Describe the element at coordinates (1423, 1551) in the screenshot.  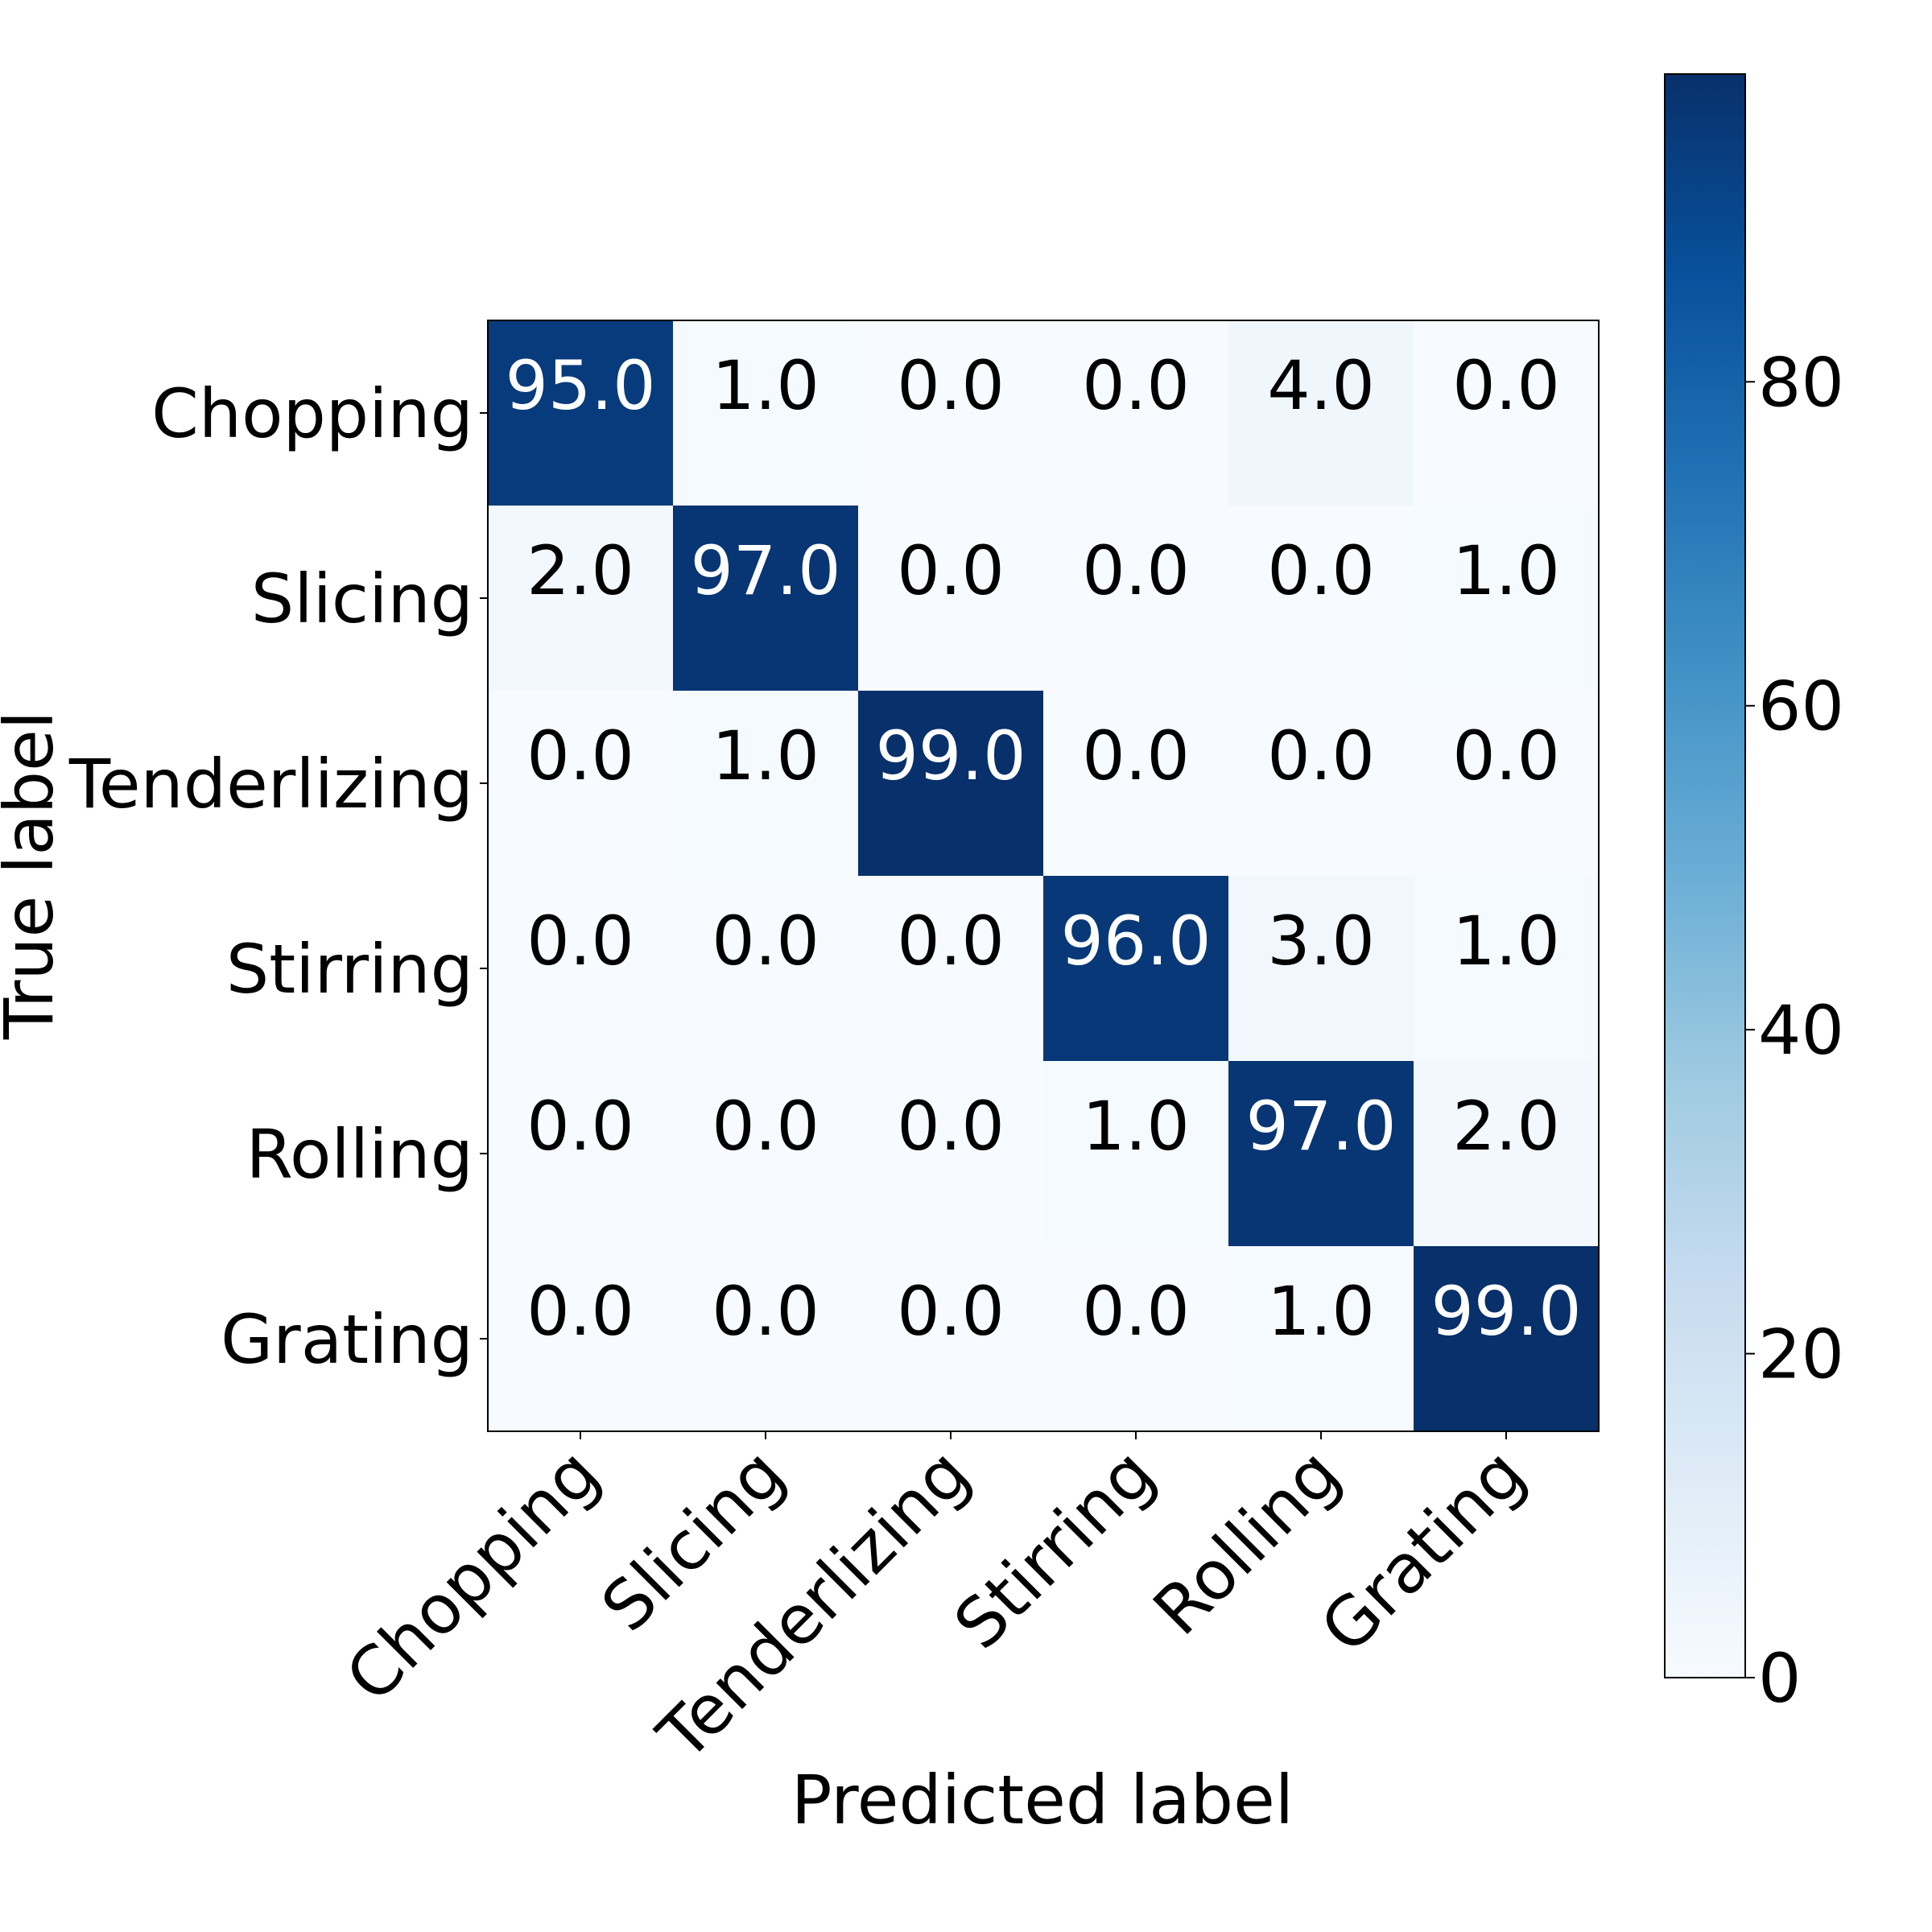
I see `x-tick-label: Grating` at that location.